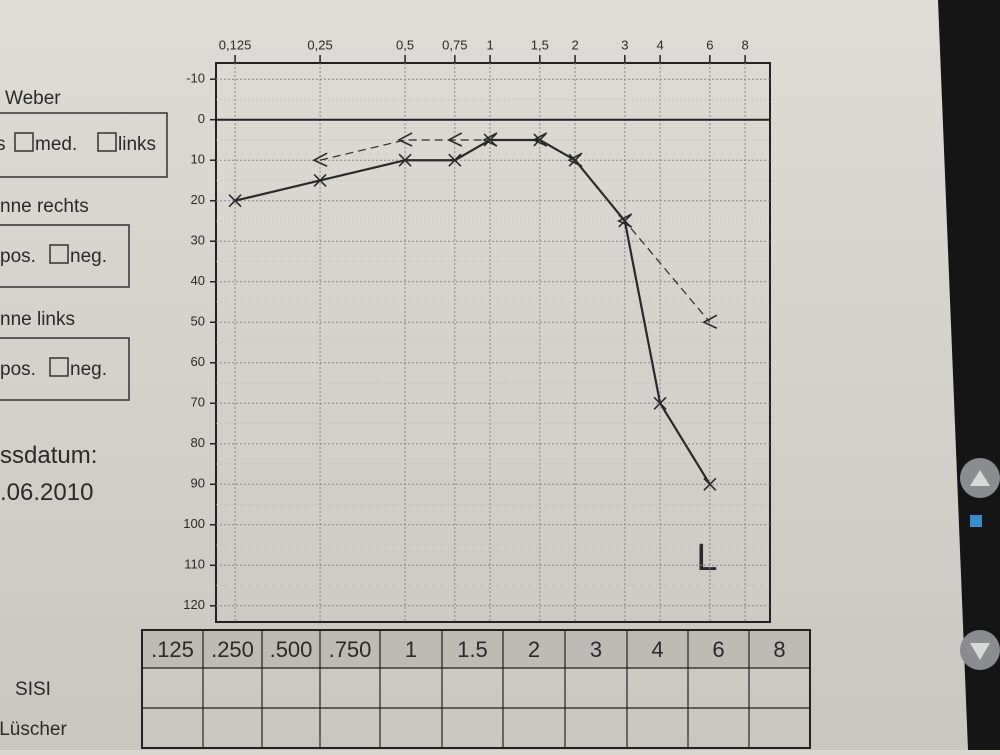 The height and width of the screenshot is (755, 1000). Describe the element at coordinates (706, 558) in the screenshot. I see `annotation: L` at that location.